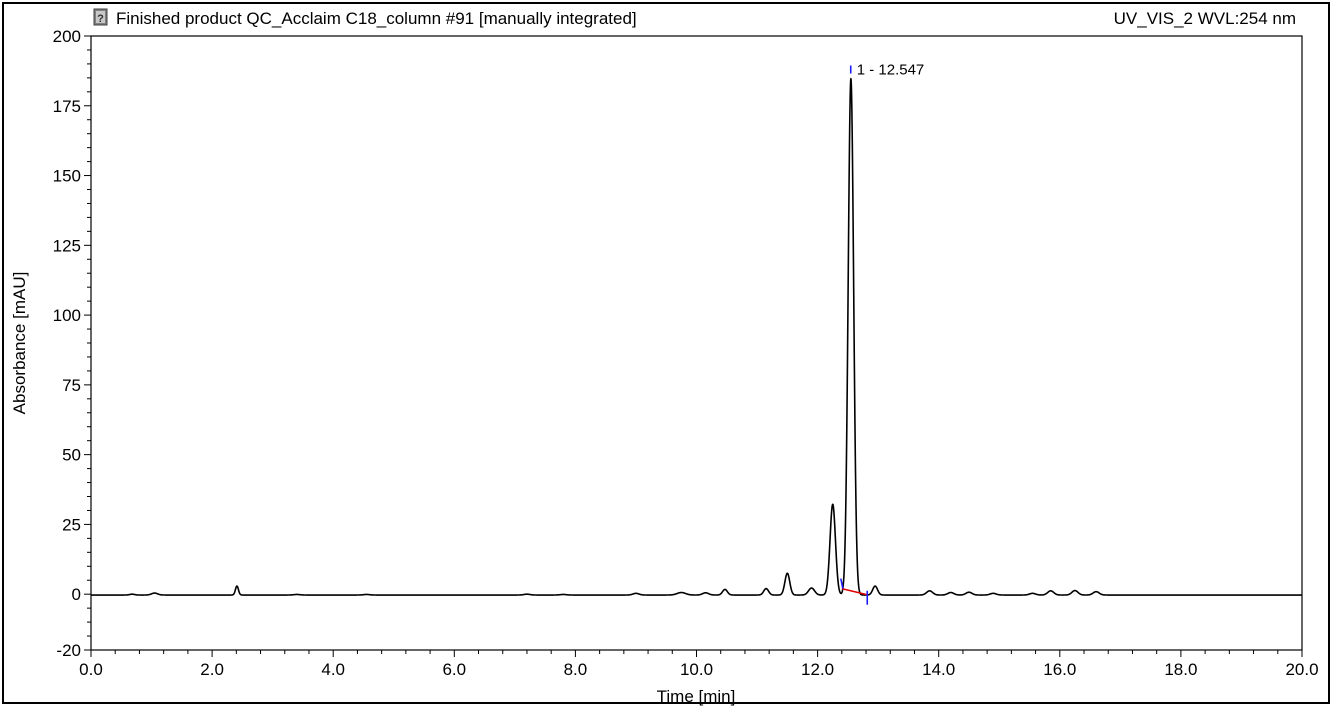 The height and width of the screenshot is (708, 1334). I want to click on x-tick-label: 2.0, so click(212, 669).